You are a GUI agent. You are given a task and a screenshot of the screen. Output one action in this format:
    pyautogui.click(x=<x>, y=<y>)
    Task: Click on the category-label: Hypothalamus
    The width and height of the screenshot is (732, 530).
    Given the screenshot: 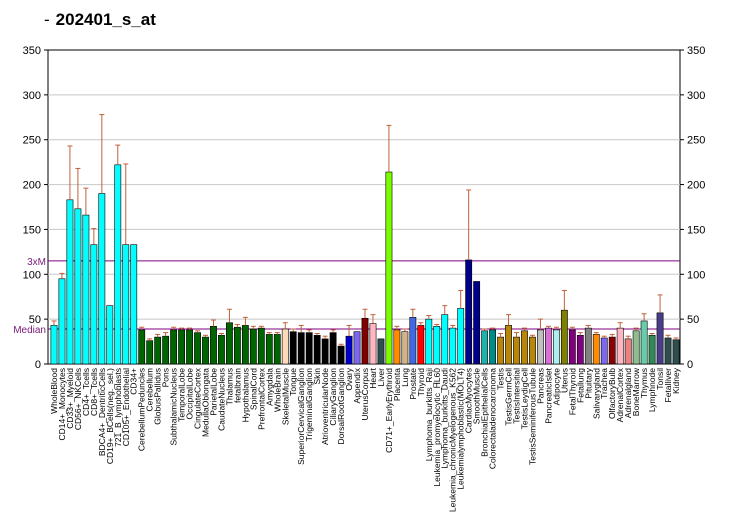 What is the action you would take?
    pyautogui.click(x=245, y=395)
    